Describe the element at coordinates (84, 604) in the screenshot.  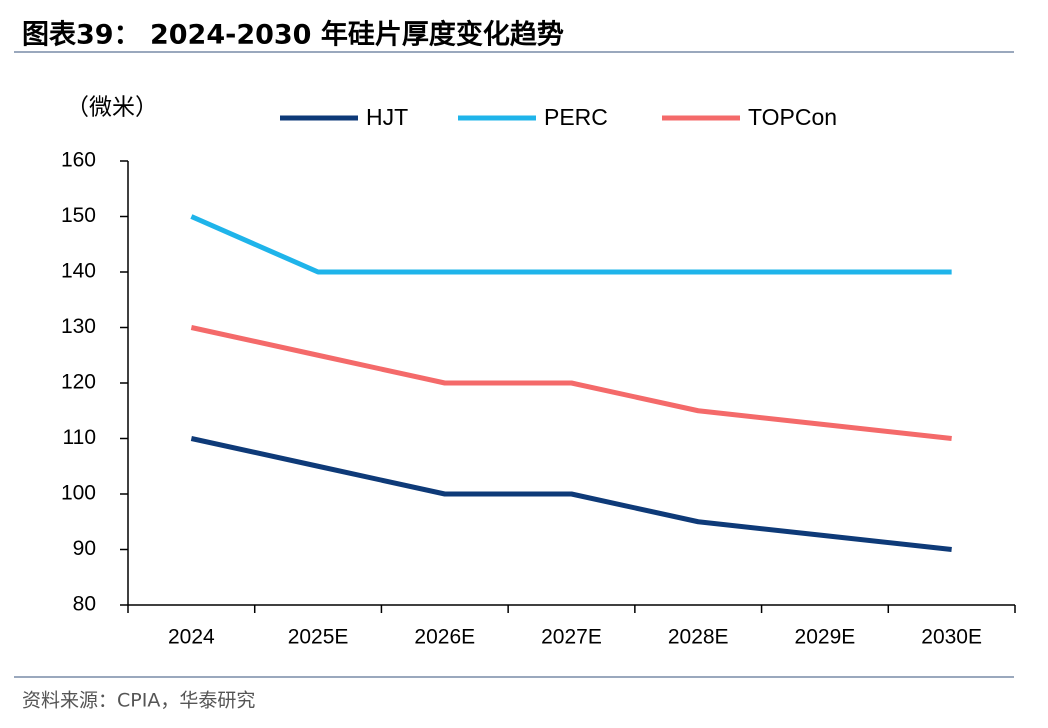
I see `y-tick-label: 80` at that location.